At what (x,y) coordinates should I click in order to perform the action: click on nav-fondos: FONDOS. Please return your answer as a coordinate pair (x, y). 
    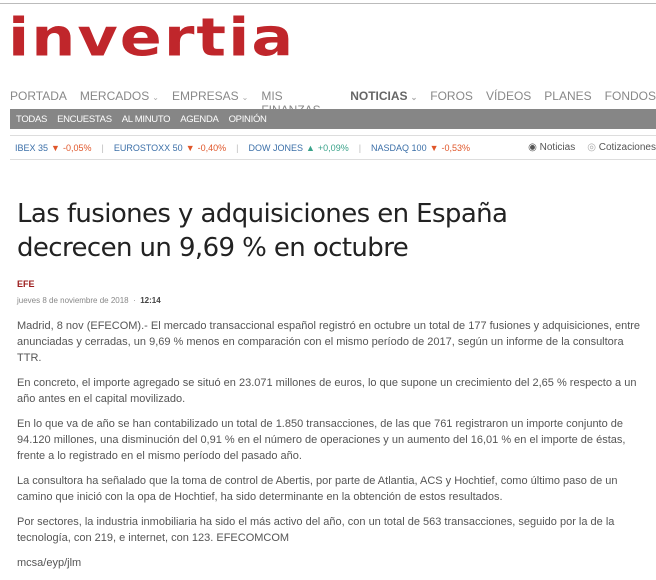
    Looking at the image, I should click on (630, 96).